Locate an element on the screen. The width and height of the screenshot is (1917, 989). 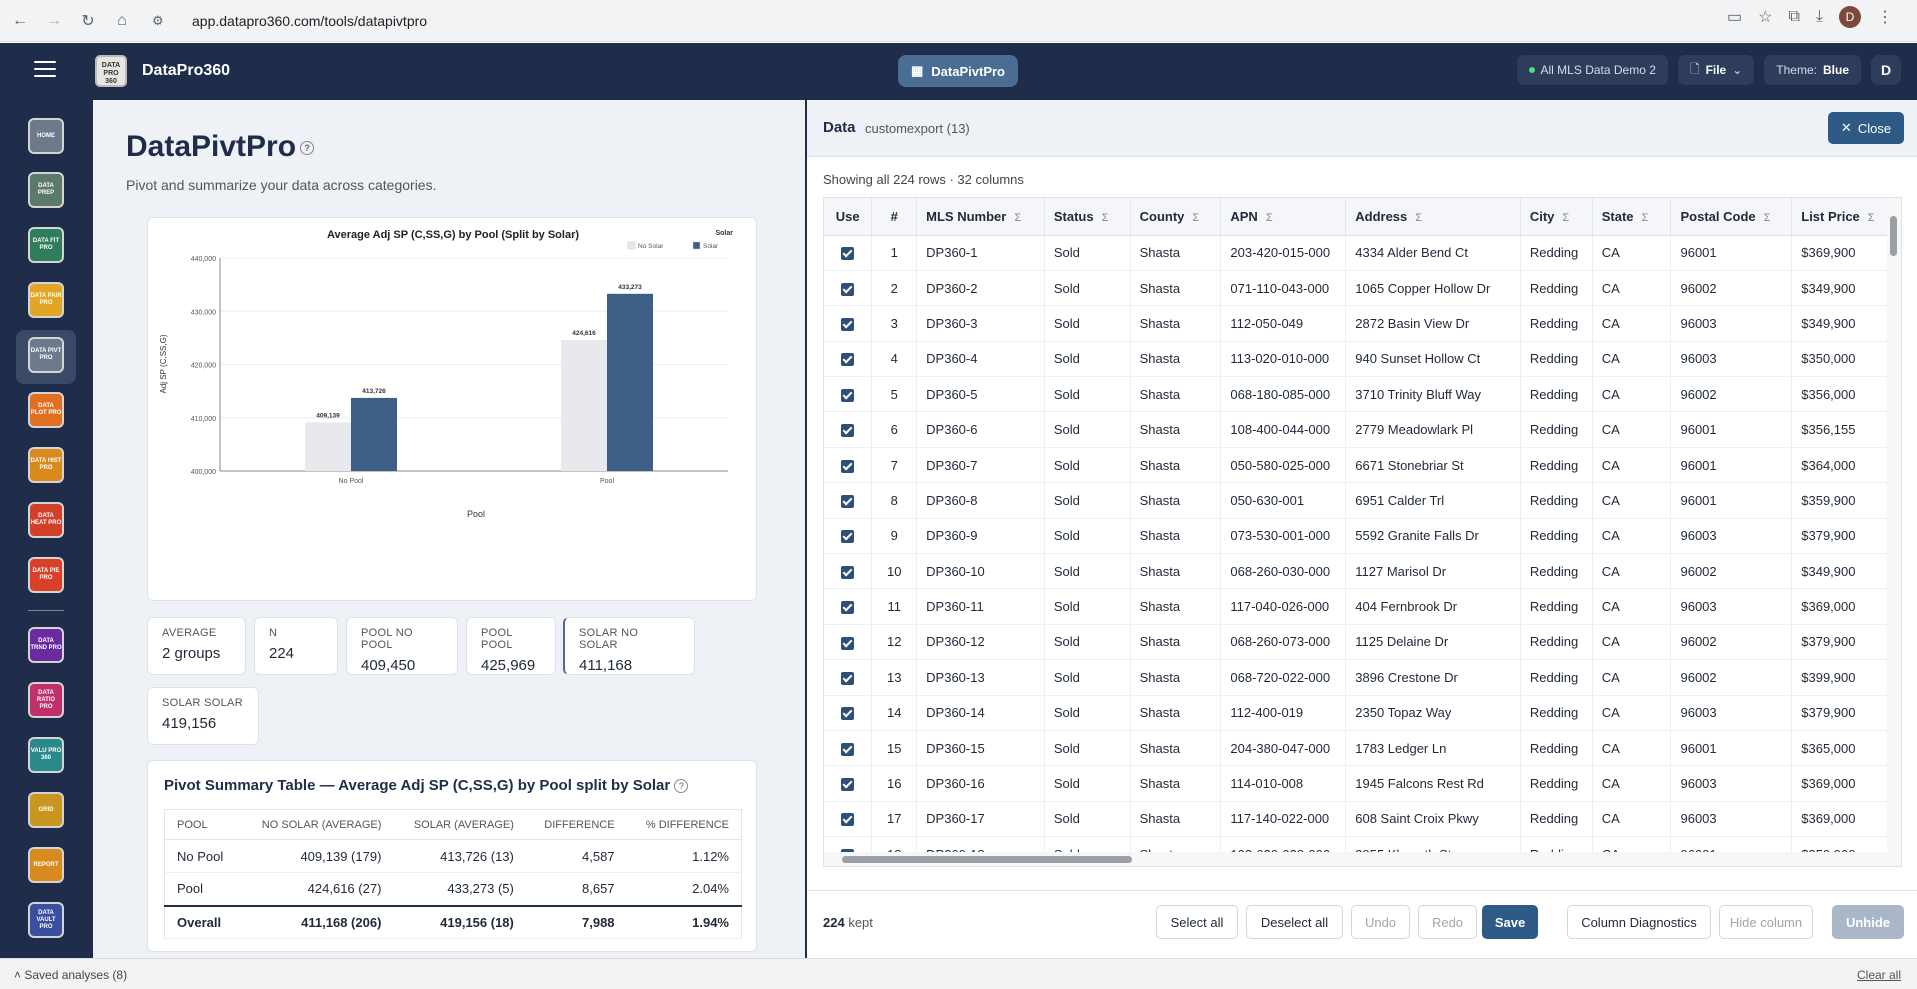
horizontal-scrollbar is located at coordinates (1362, 859).